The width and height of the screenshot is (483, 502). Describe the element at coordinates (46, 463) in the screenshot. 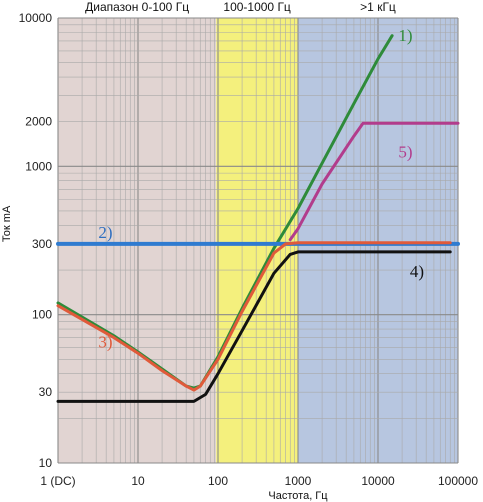

I see `y-tick-label: 10` at that location.